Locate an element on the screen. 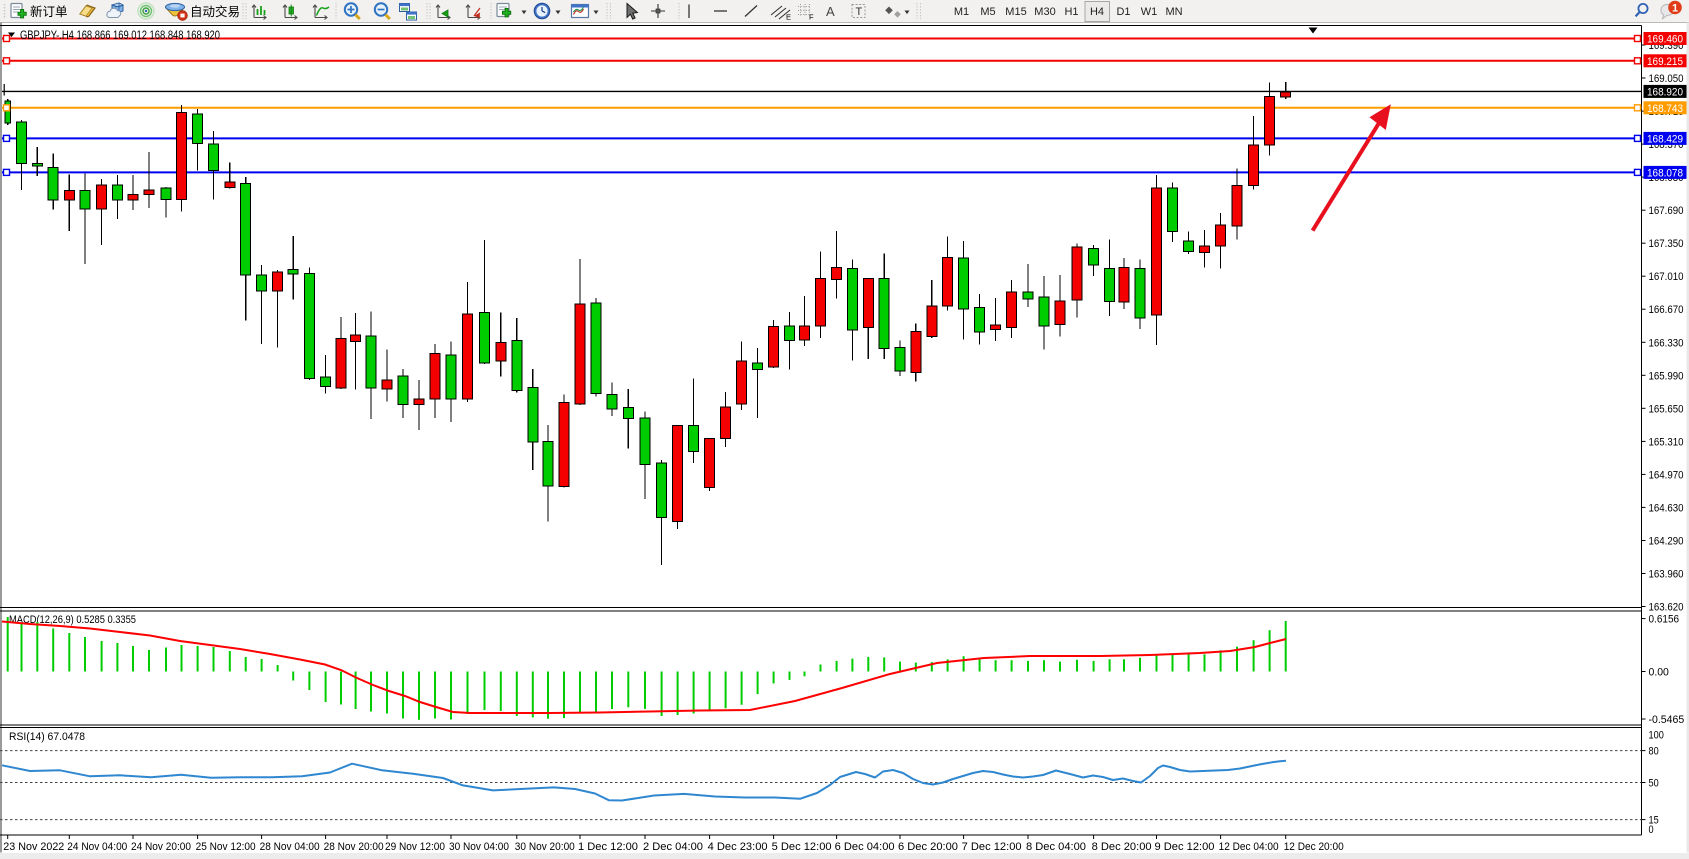 The image size is (1689, 859). svg-text: 12 Dec 20:00 is located at coordinates (1314, 847).